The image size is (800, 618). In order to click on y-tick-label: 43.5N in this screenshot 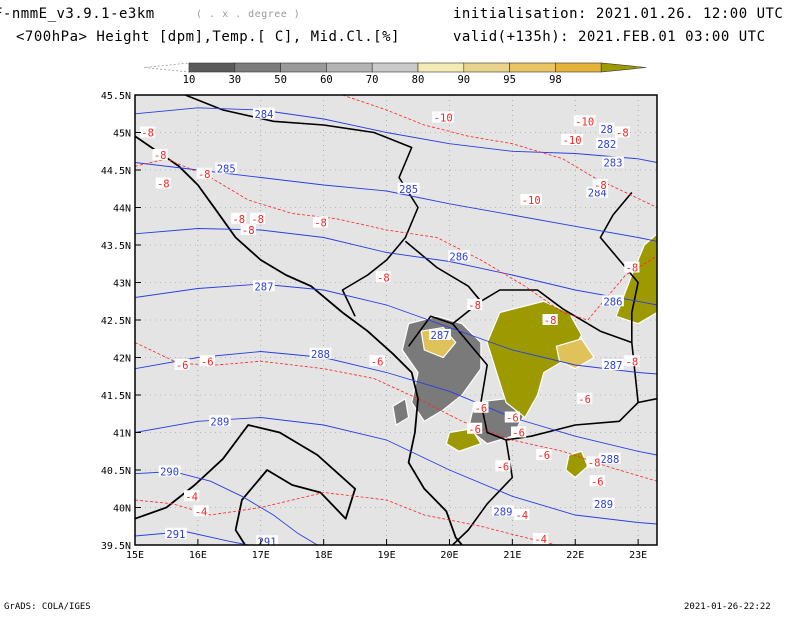, I will do `click(116, 246)`.